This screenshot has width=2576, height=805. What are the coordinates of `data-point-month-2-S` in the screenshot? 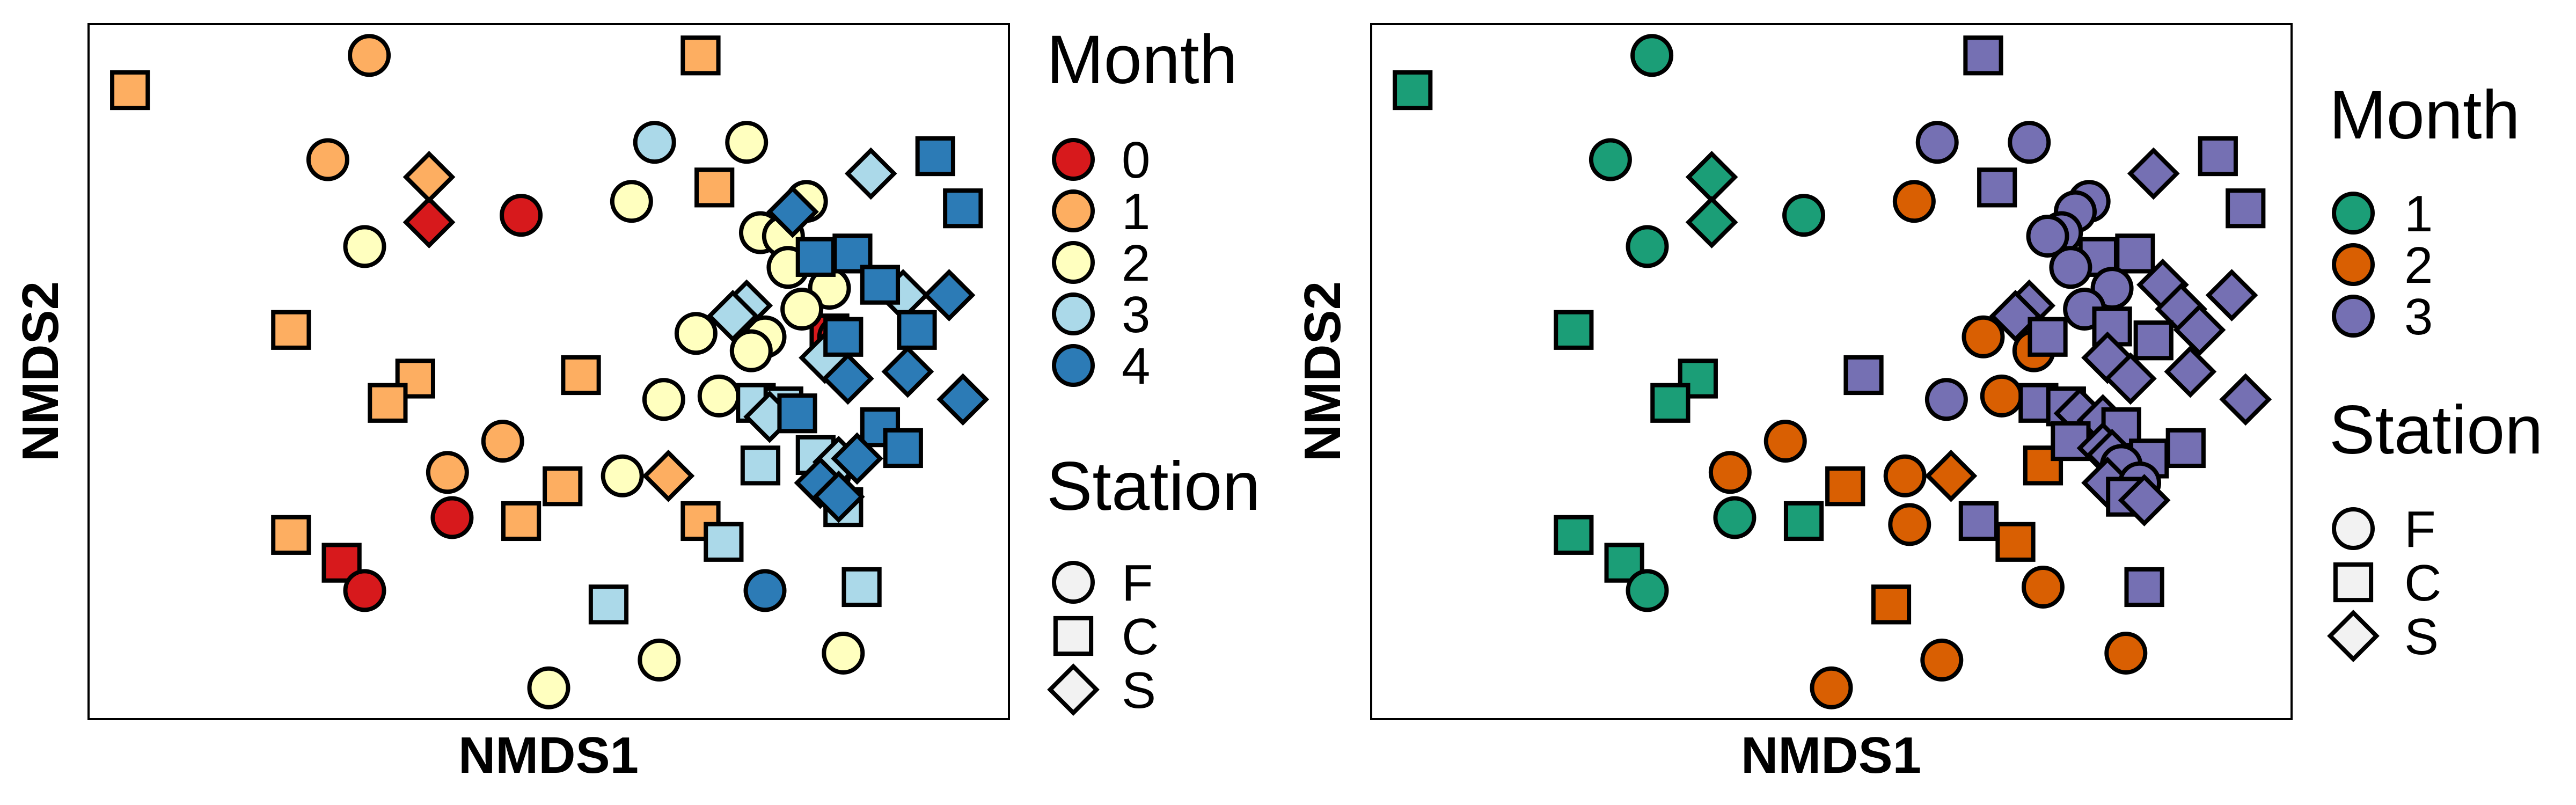 It's located at (1951, 475).